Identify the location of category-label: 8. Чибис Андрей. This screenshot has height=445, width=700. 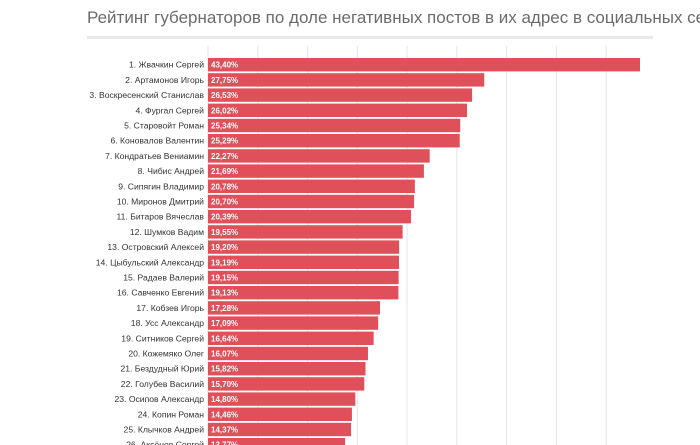
(171, 171).